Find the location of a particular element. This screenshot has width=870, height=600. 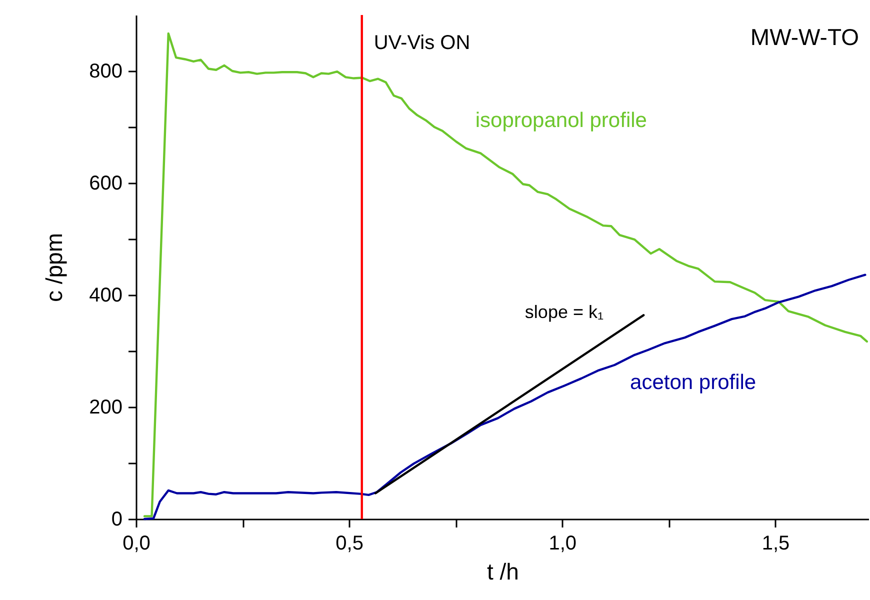

y-tick-label: 200 is located at coordinates (105, 407).